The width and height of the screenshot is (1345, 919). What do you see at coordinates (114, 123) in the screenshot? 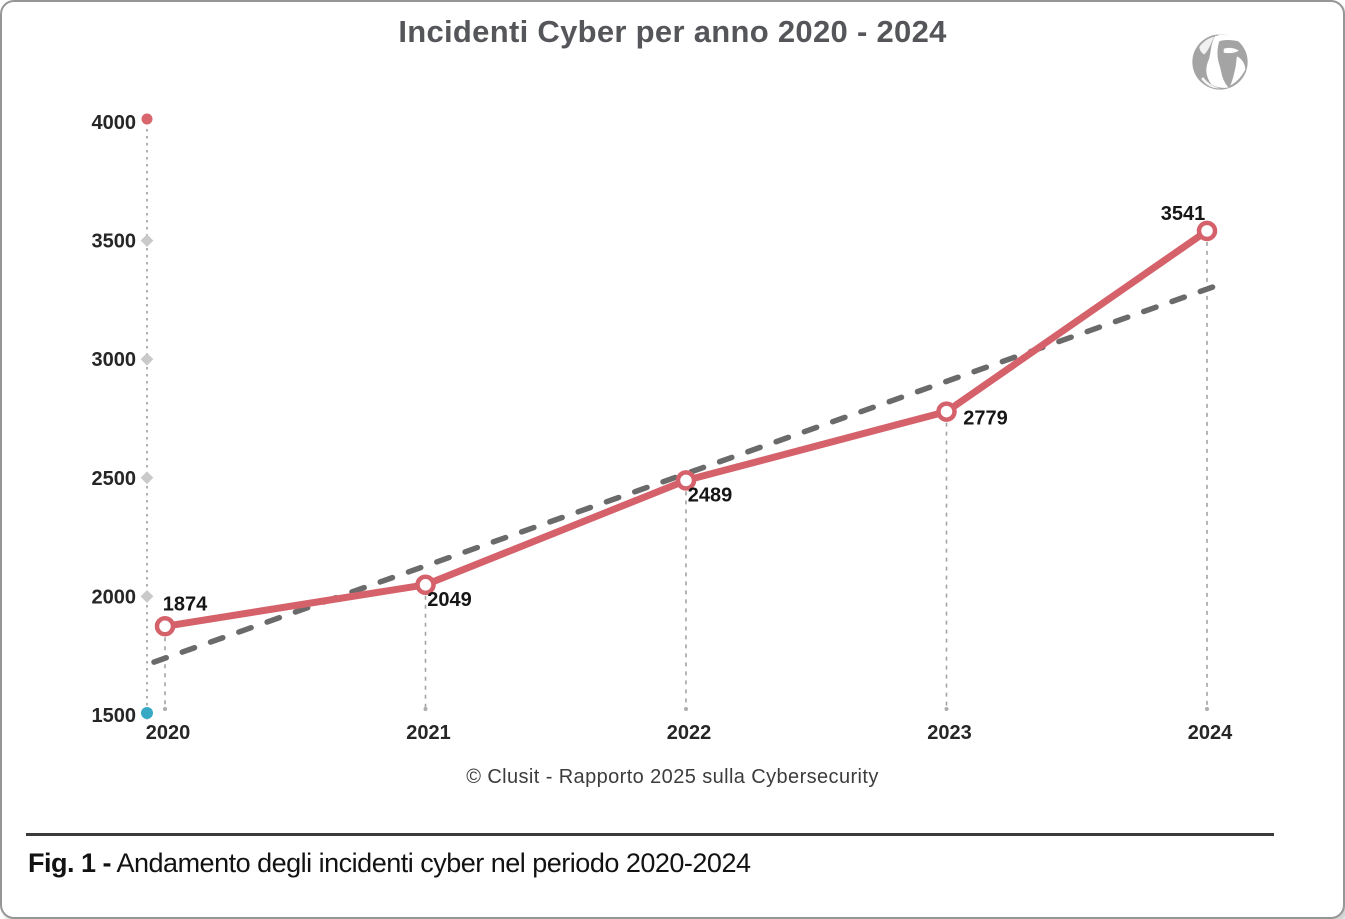
I see `y-tick-label: 4000` at bounding box center [114, 123].